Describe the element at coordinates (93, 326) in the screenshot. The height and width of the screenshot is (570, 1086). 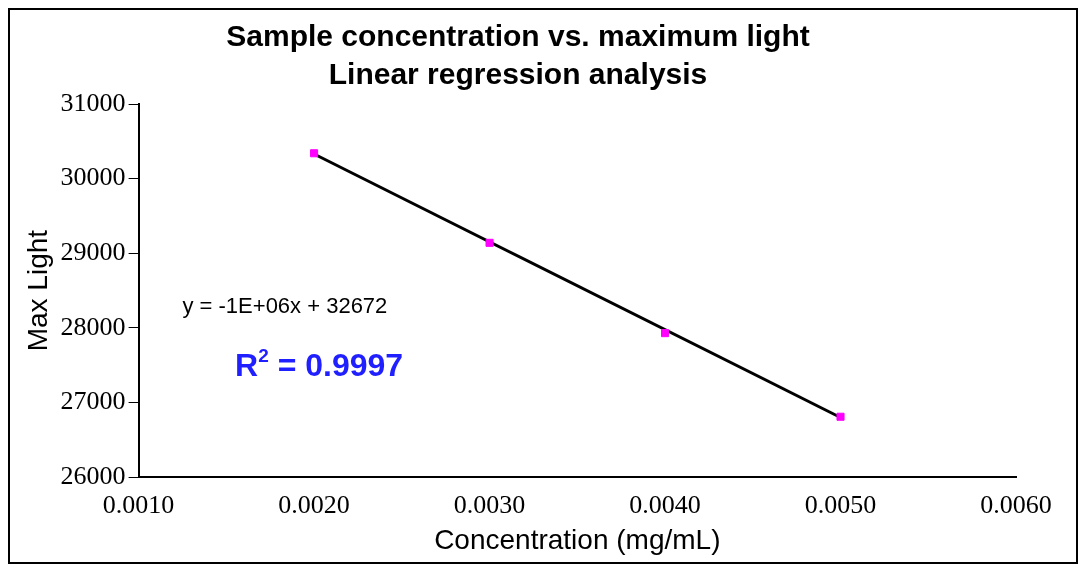
I see `y-tick-label: 28000` at that location.